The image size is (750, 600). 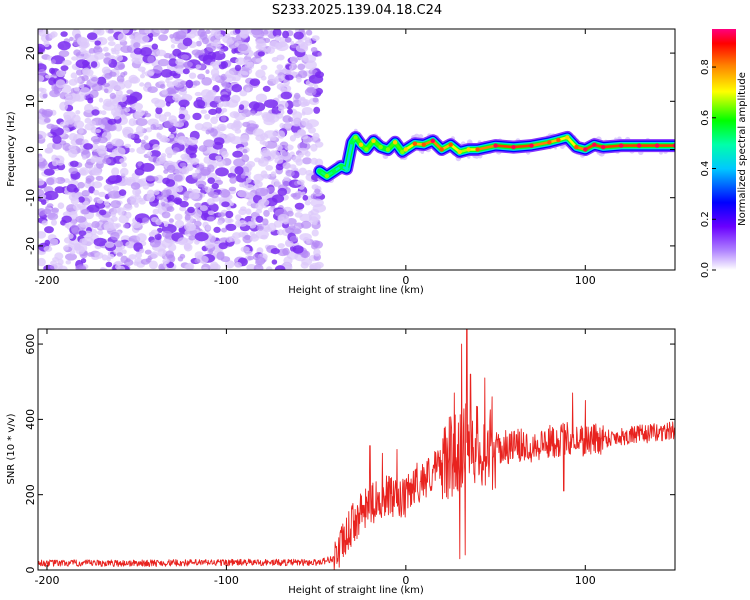 I want to click on tone-halo-dot, so click(x=422, y=152).